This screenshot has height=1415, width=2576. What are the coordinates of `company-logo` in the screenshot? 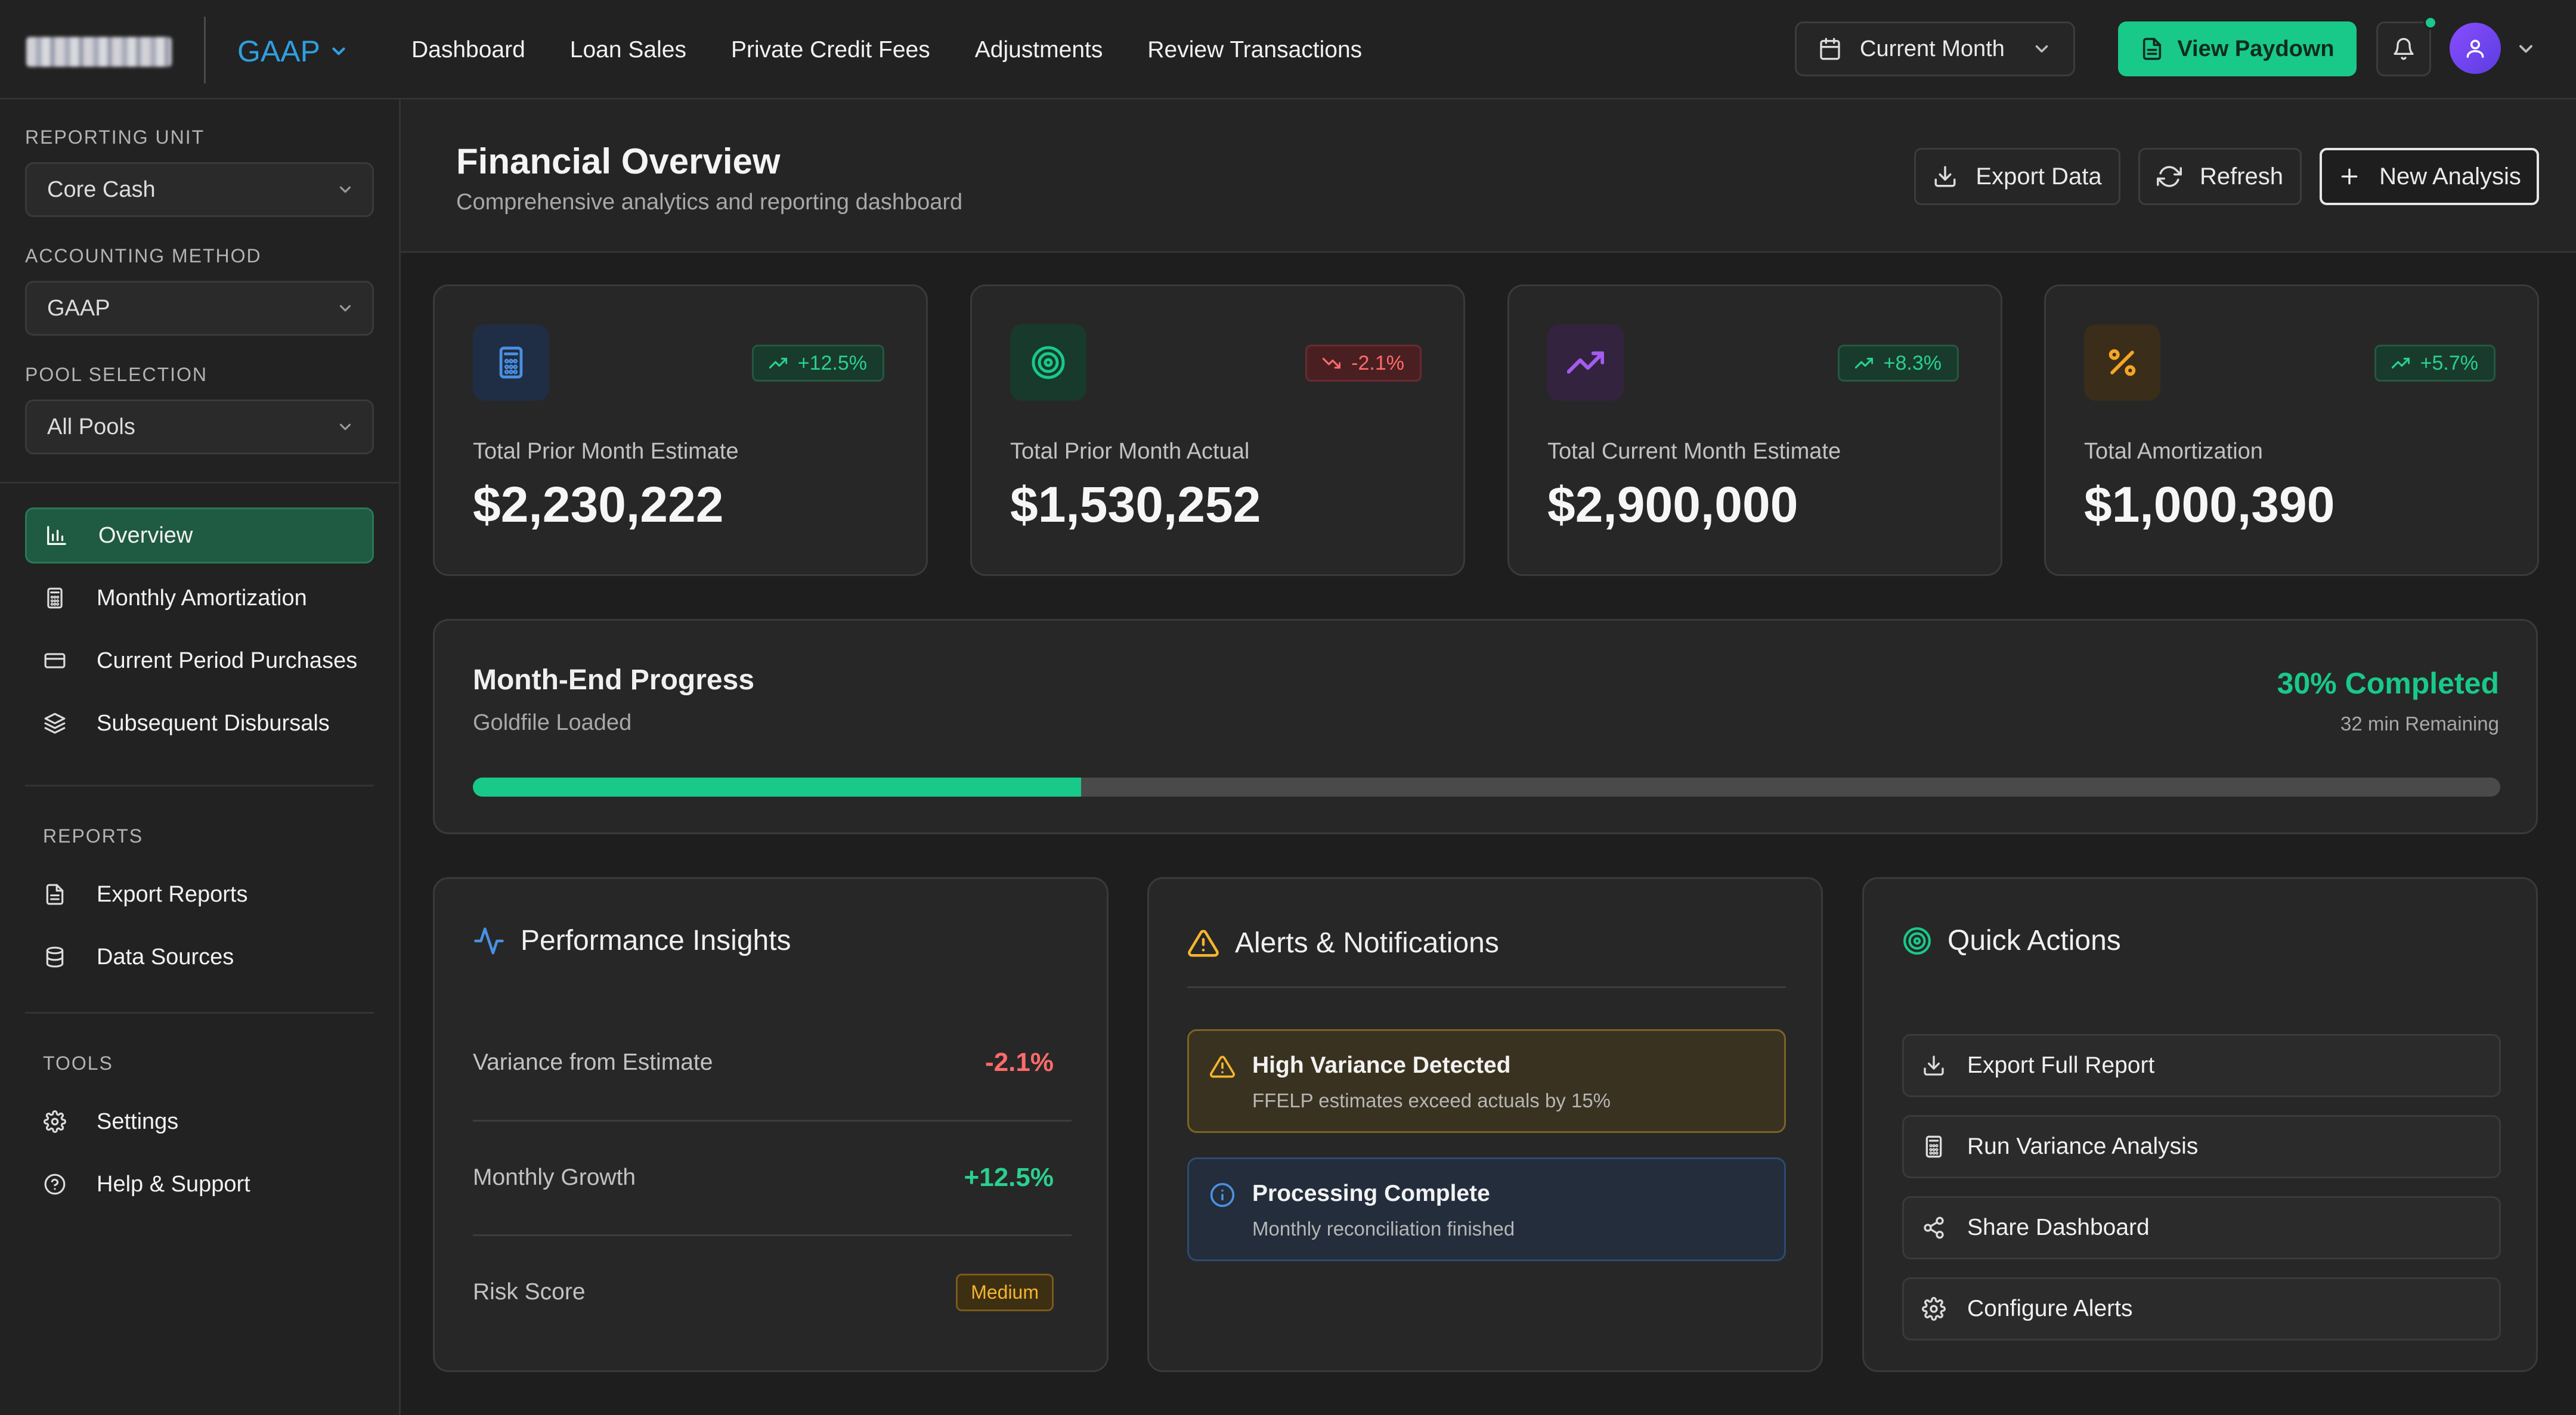 It's located at (99, 52).